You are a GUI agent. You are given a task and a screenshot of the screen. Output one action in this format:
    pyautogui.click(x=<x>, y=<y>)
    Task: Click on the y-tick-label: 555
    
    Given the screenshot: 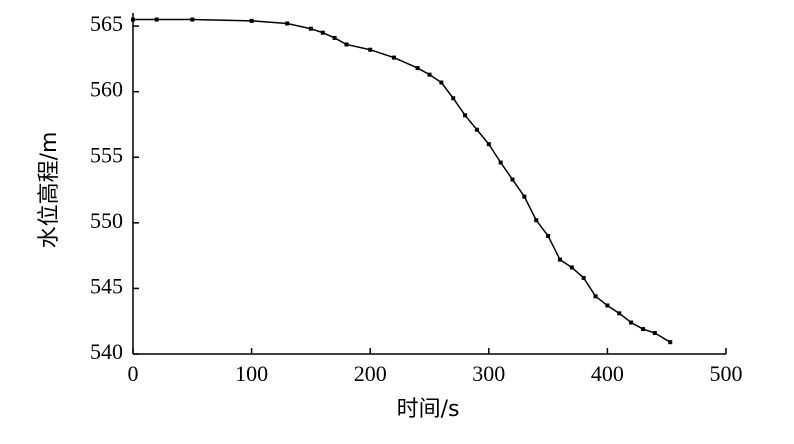 What is the action you would take?
    pyautogui.click(x=106, y=154)
    